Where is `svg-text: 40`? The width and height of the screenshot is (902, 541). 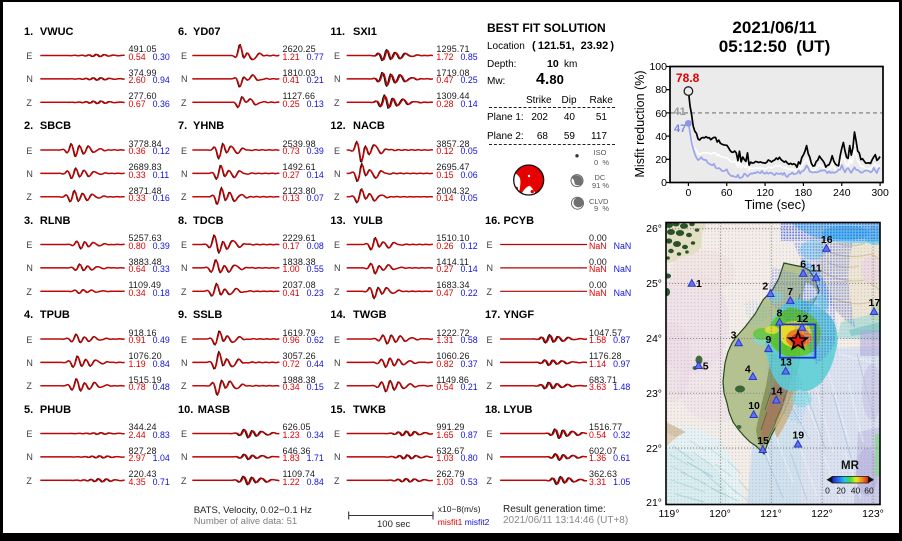
svg-text: 40 is located at coordinates (856, 491).